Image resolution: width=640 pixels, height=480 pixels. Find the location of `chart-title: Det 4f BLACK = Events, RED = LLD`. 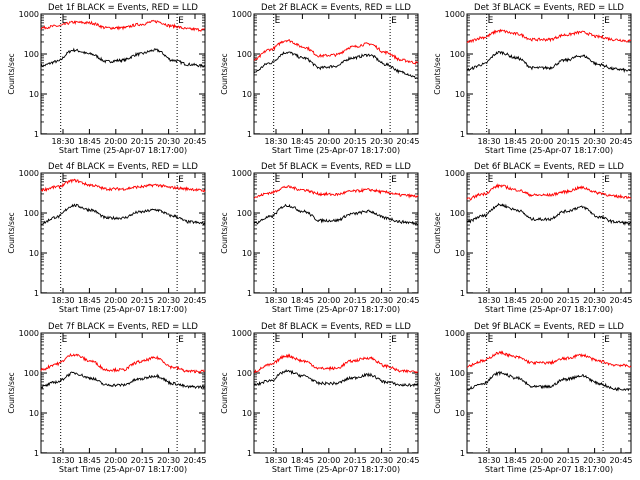

chart-title: Det 4f BLACK = Events, RED = LLD is located at coordinates (123, 167).